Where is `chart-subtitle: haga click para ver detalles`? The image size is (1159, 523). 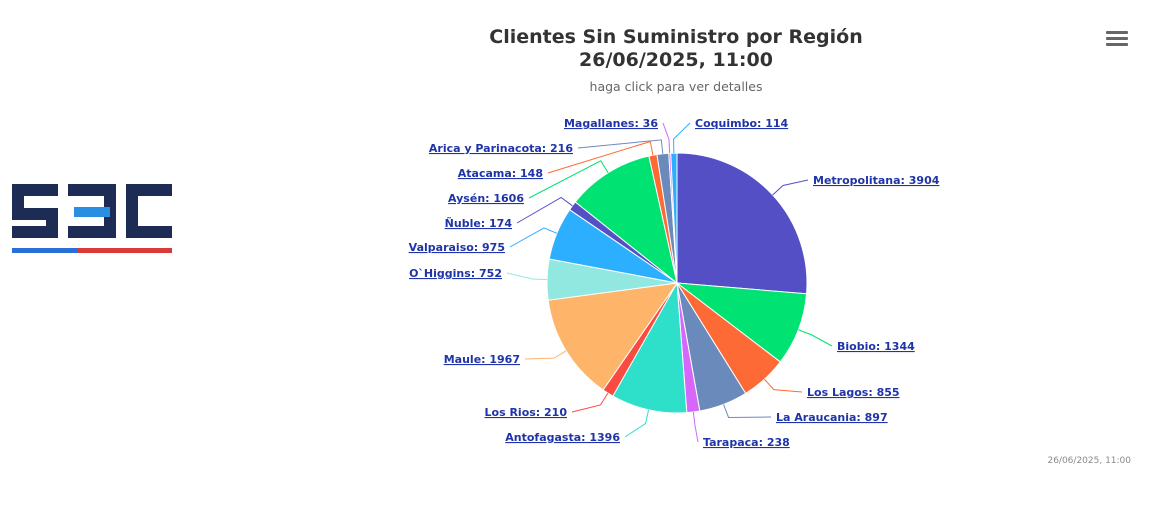
chart-subtitle: haga click para ver detalles is located at coordinates (676, 86).